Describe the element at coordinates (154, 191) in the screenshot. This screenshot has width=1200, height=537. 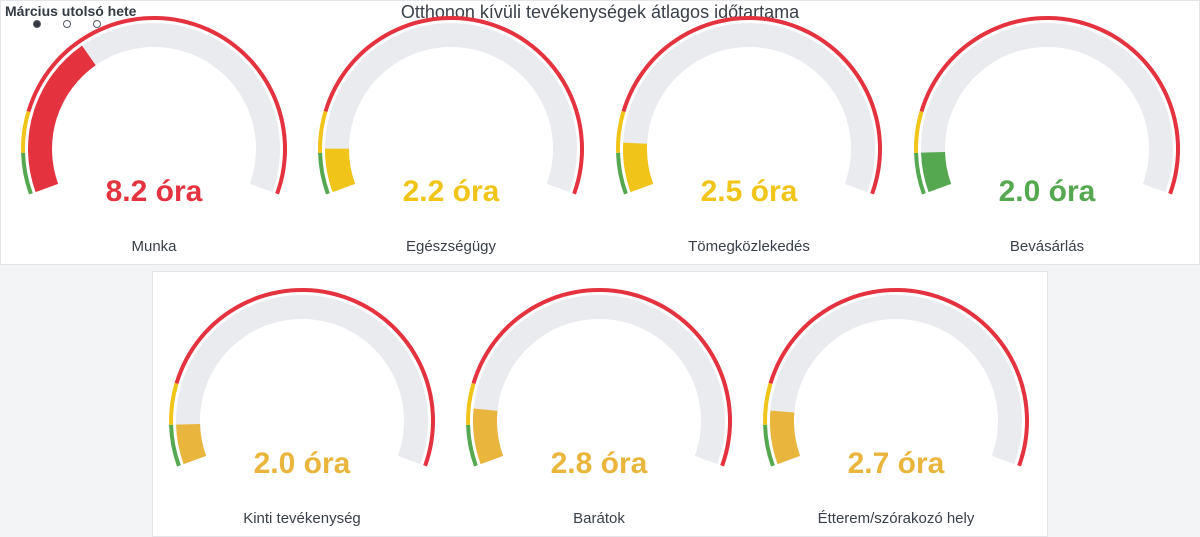
I see `gauge-value-label: 8.2 óra` at that location.